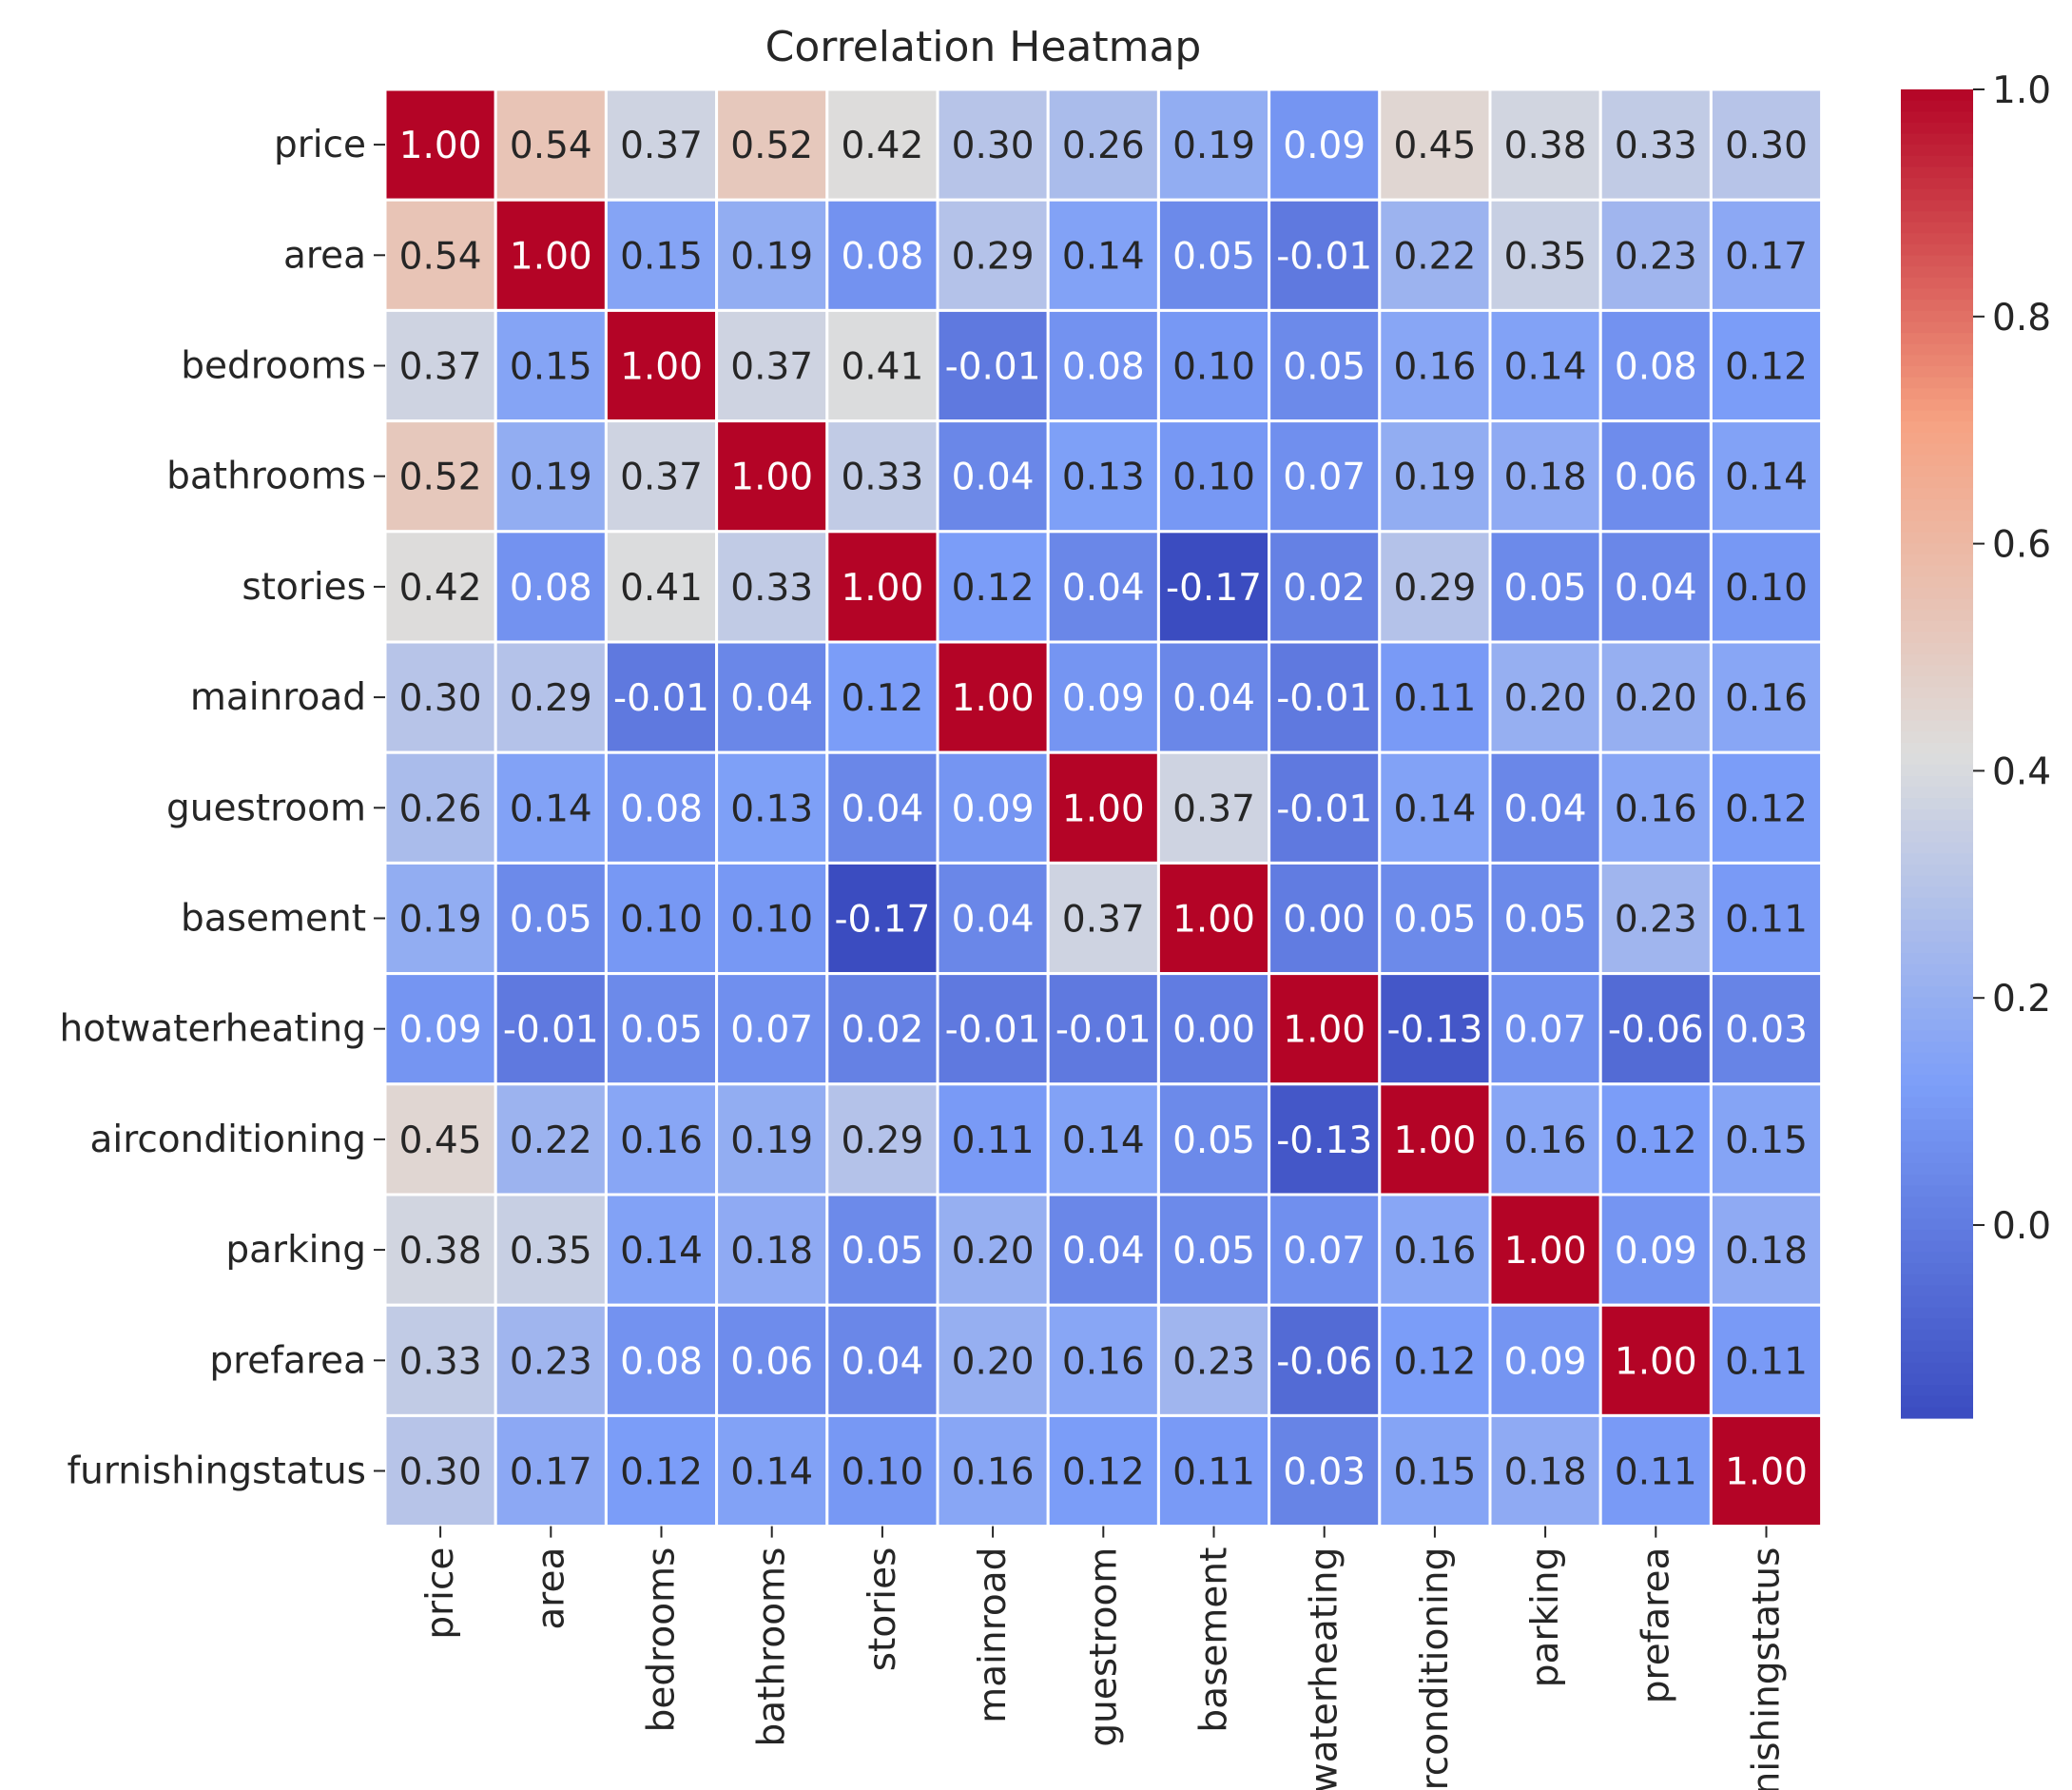 The height and width of the screenshot is (1790, 2072). What do you see at coordinates (993, 1635) in the screenshot?
I see `column-tick-label: mainroad` at bounding box center [993, 1635].